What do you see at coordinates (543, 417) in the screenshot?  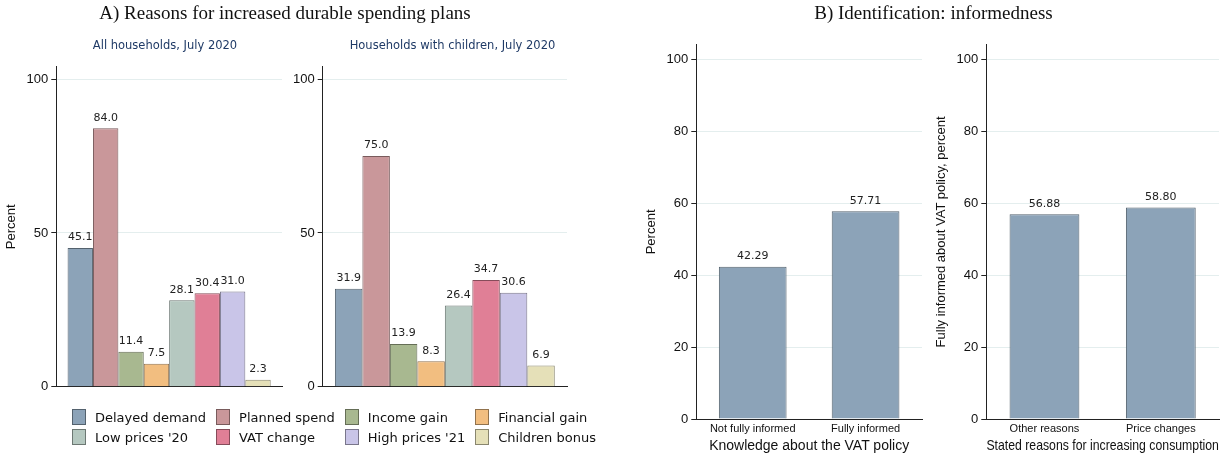 I see `legend-label: Financial gain` at bounding box center [543, 417].